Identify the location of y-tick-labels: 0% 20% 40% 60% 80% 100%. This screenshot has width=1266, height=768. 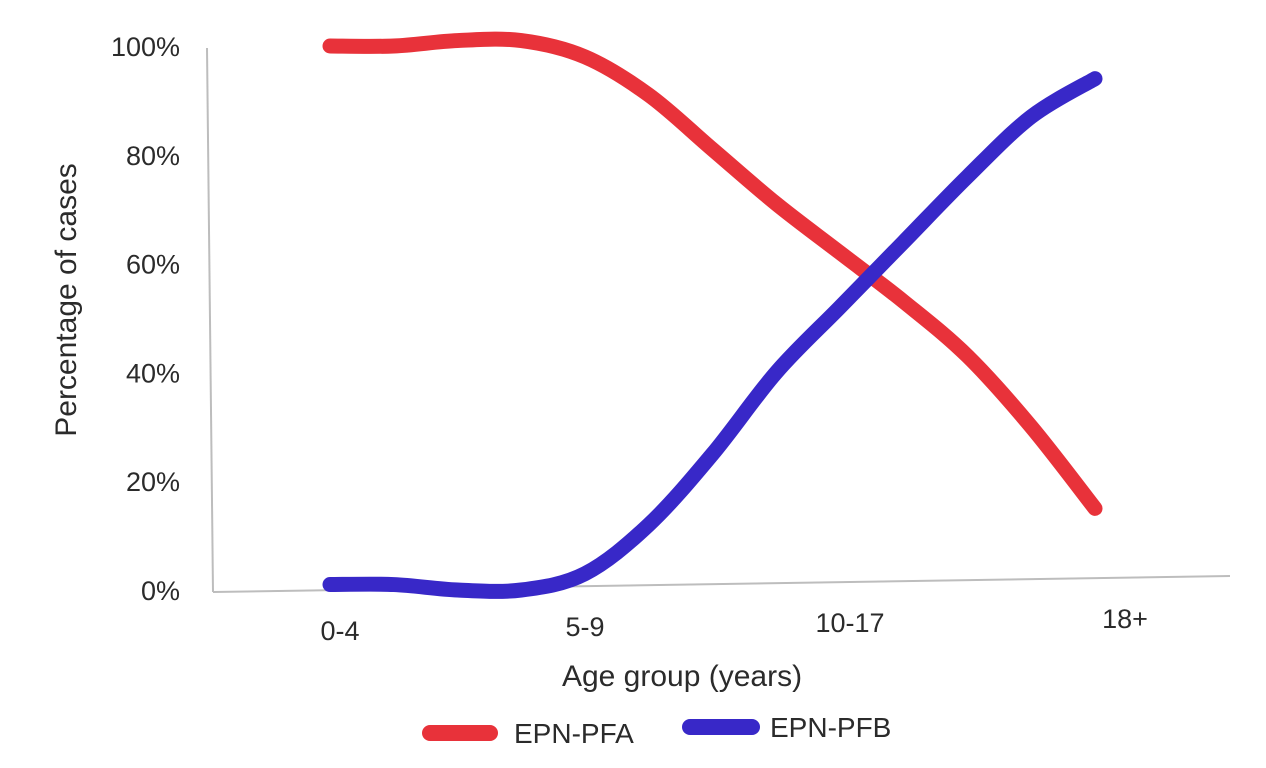
(145, 319).